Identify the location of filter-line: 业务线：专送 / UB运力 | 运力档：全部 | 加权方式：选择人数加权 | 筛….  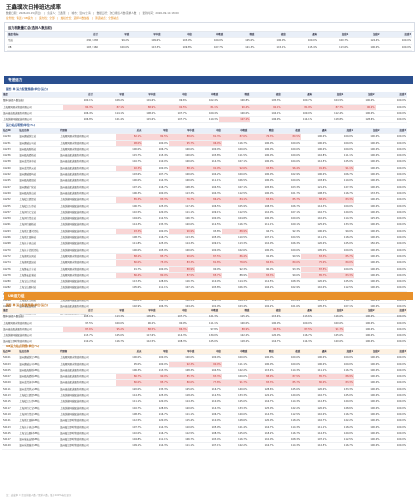
(62, 18).